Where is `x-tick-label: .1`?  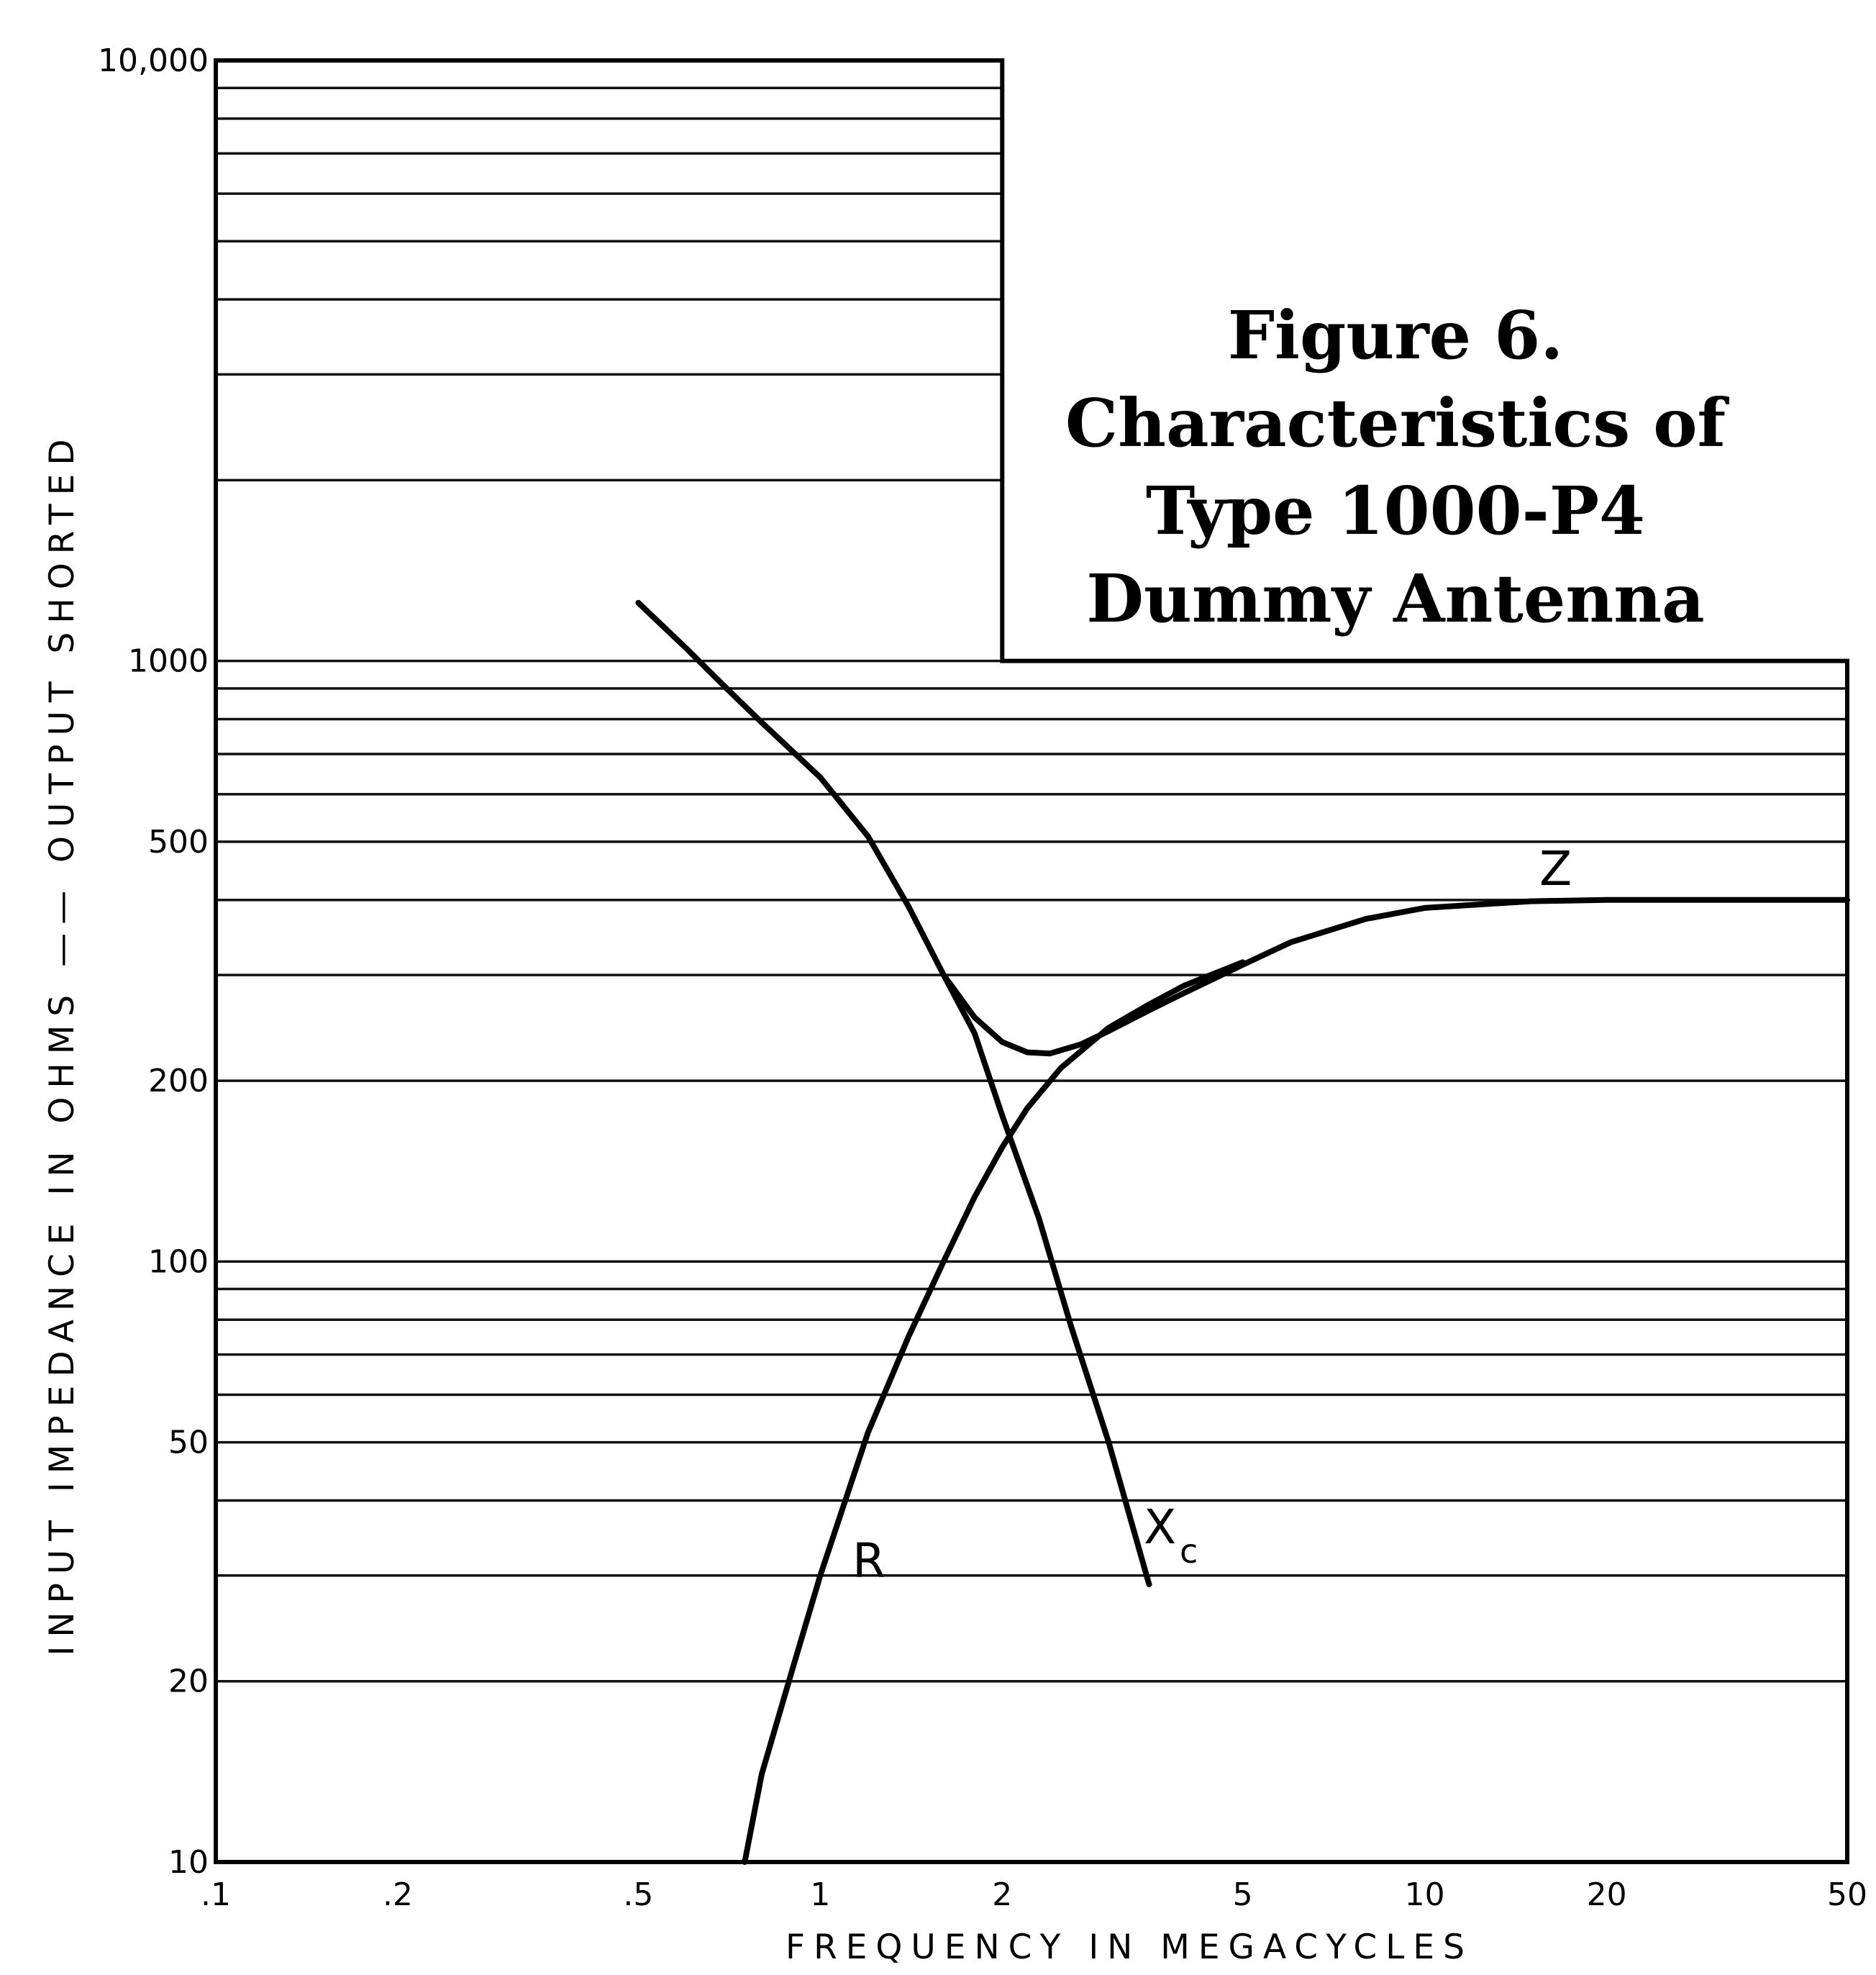
x-tick-label: .1 is located at coordinates (216, 1894).